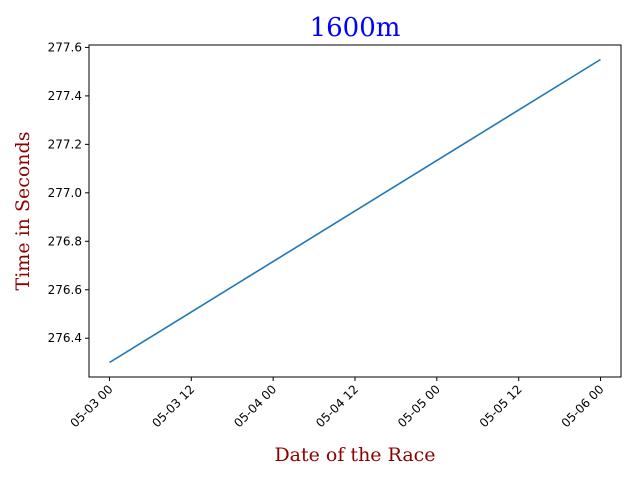  I want to click on x-tick-label: 05-04 00, so click(255, 406).